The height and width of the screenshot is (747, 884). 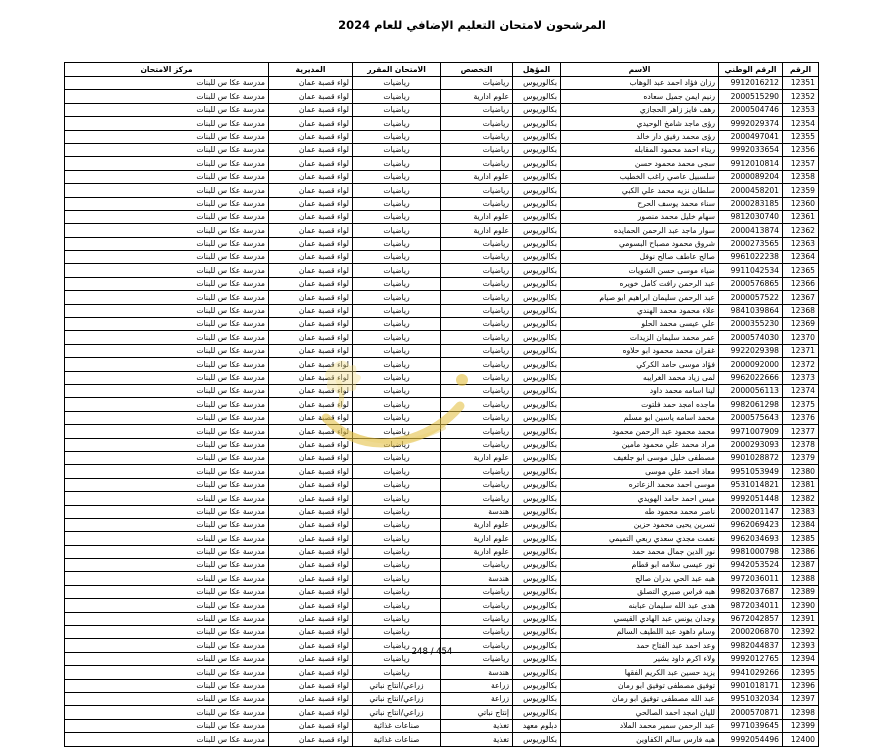 What do you see at coordinates (800, 712) in the screenshot?
I see `cell-serial: 12398` at bounding box center [800, 712].